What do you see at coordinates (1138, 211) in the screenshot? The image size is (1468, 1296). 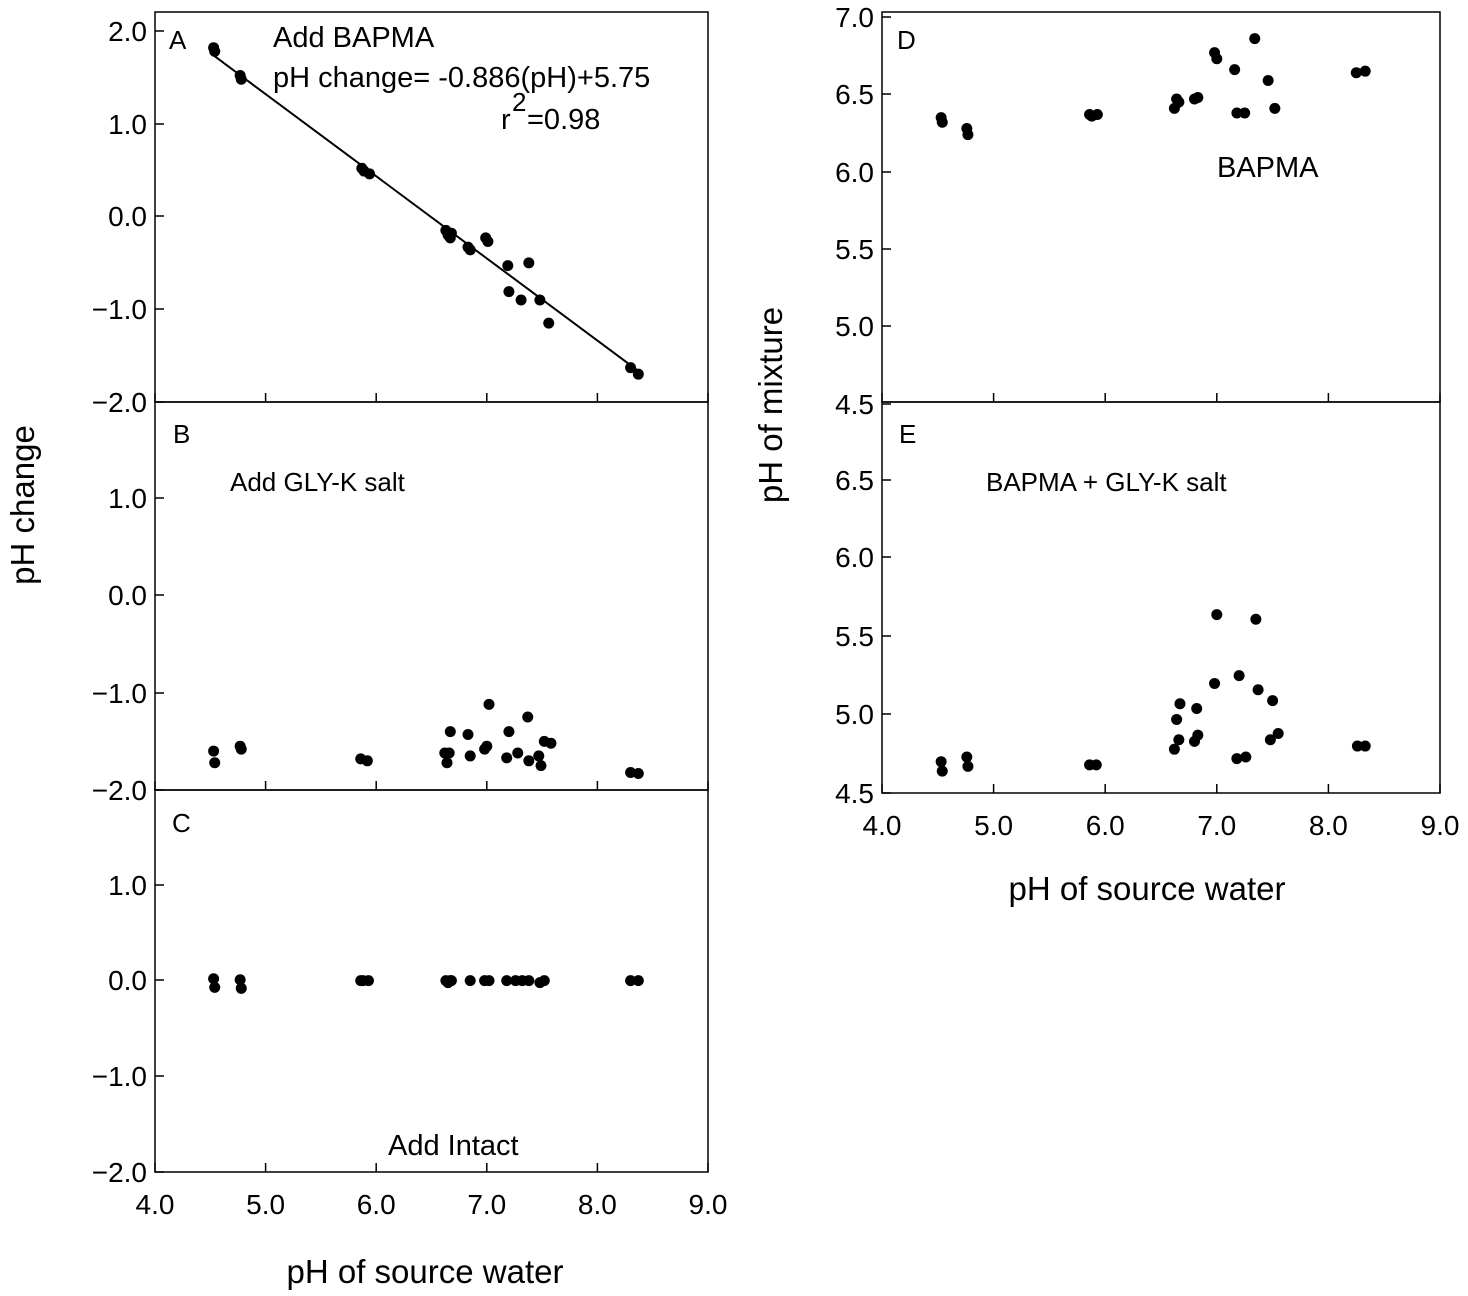 I see `panel-d: 7.0 6.5 6.0 5.5 5.0 4.5 D BAPMA` at bounding box center [1138, 211].